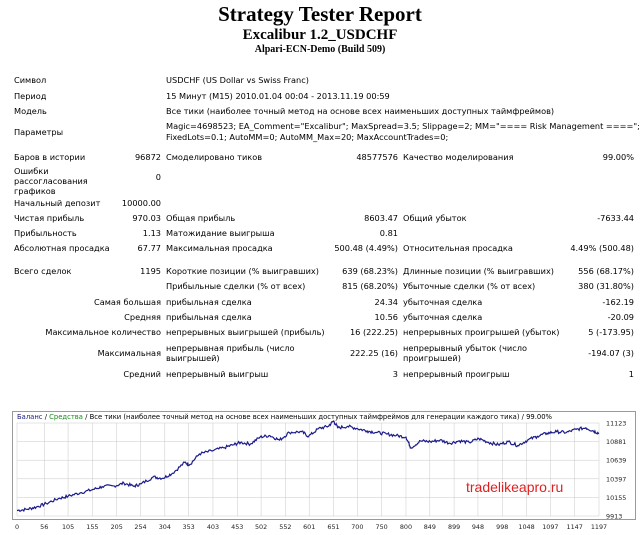 This screenshot has width=640, height=535. I want to click on total-trades-value: 1195, so click(150, 271).